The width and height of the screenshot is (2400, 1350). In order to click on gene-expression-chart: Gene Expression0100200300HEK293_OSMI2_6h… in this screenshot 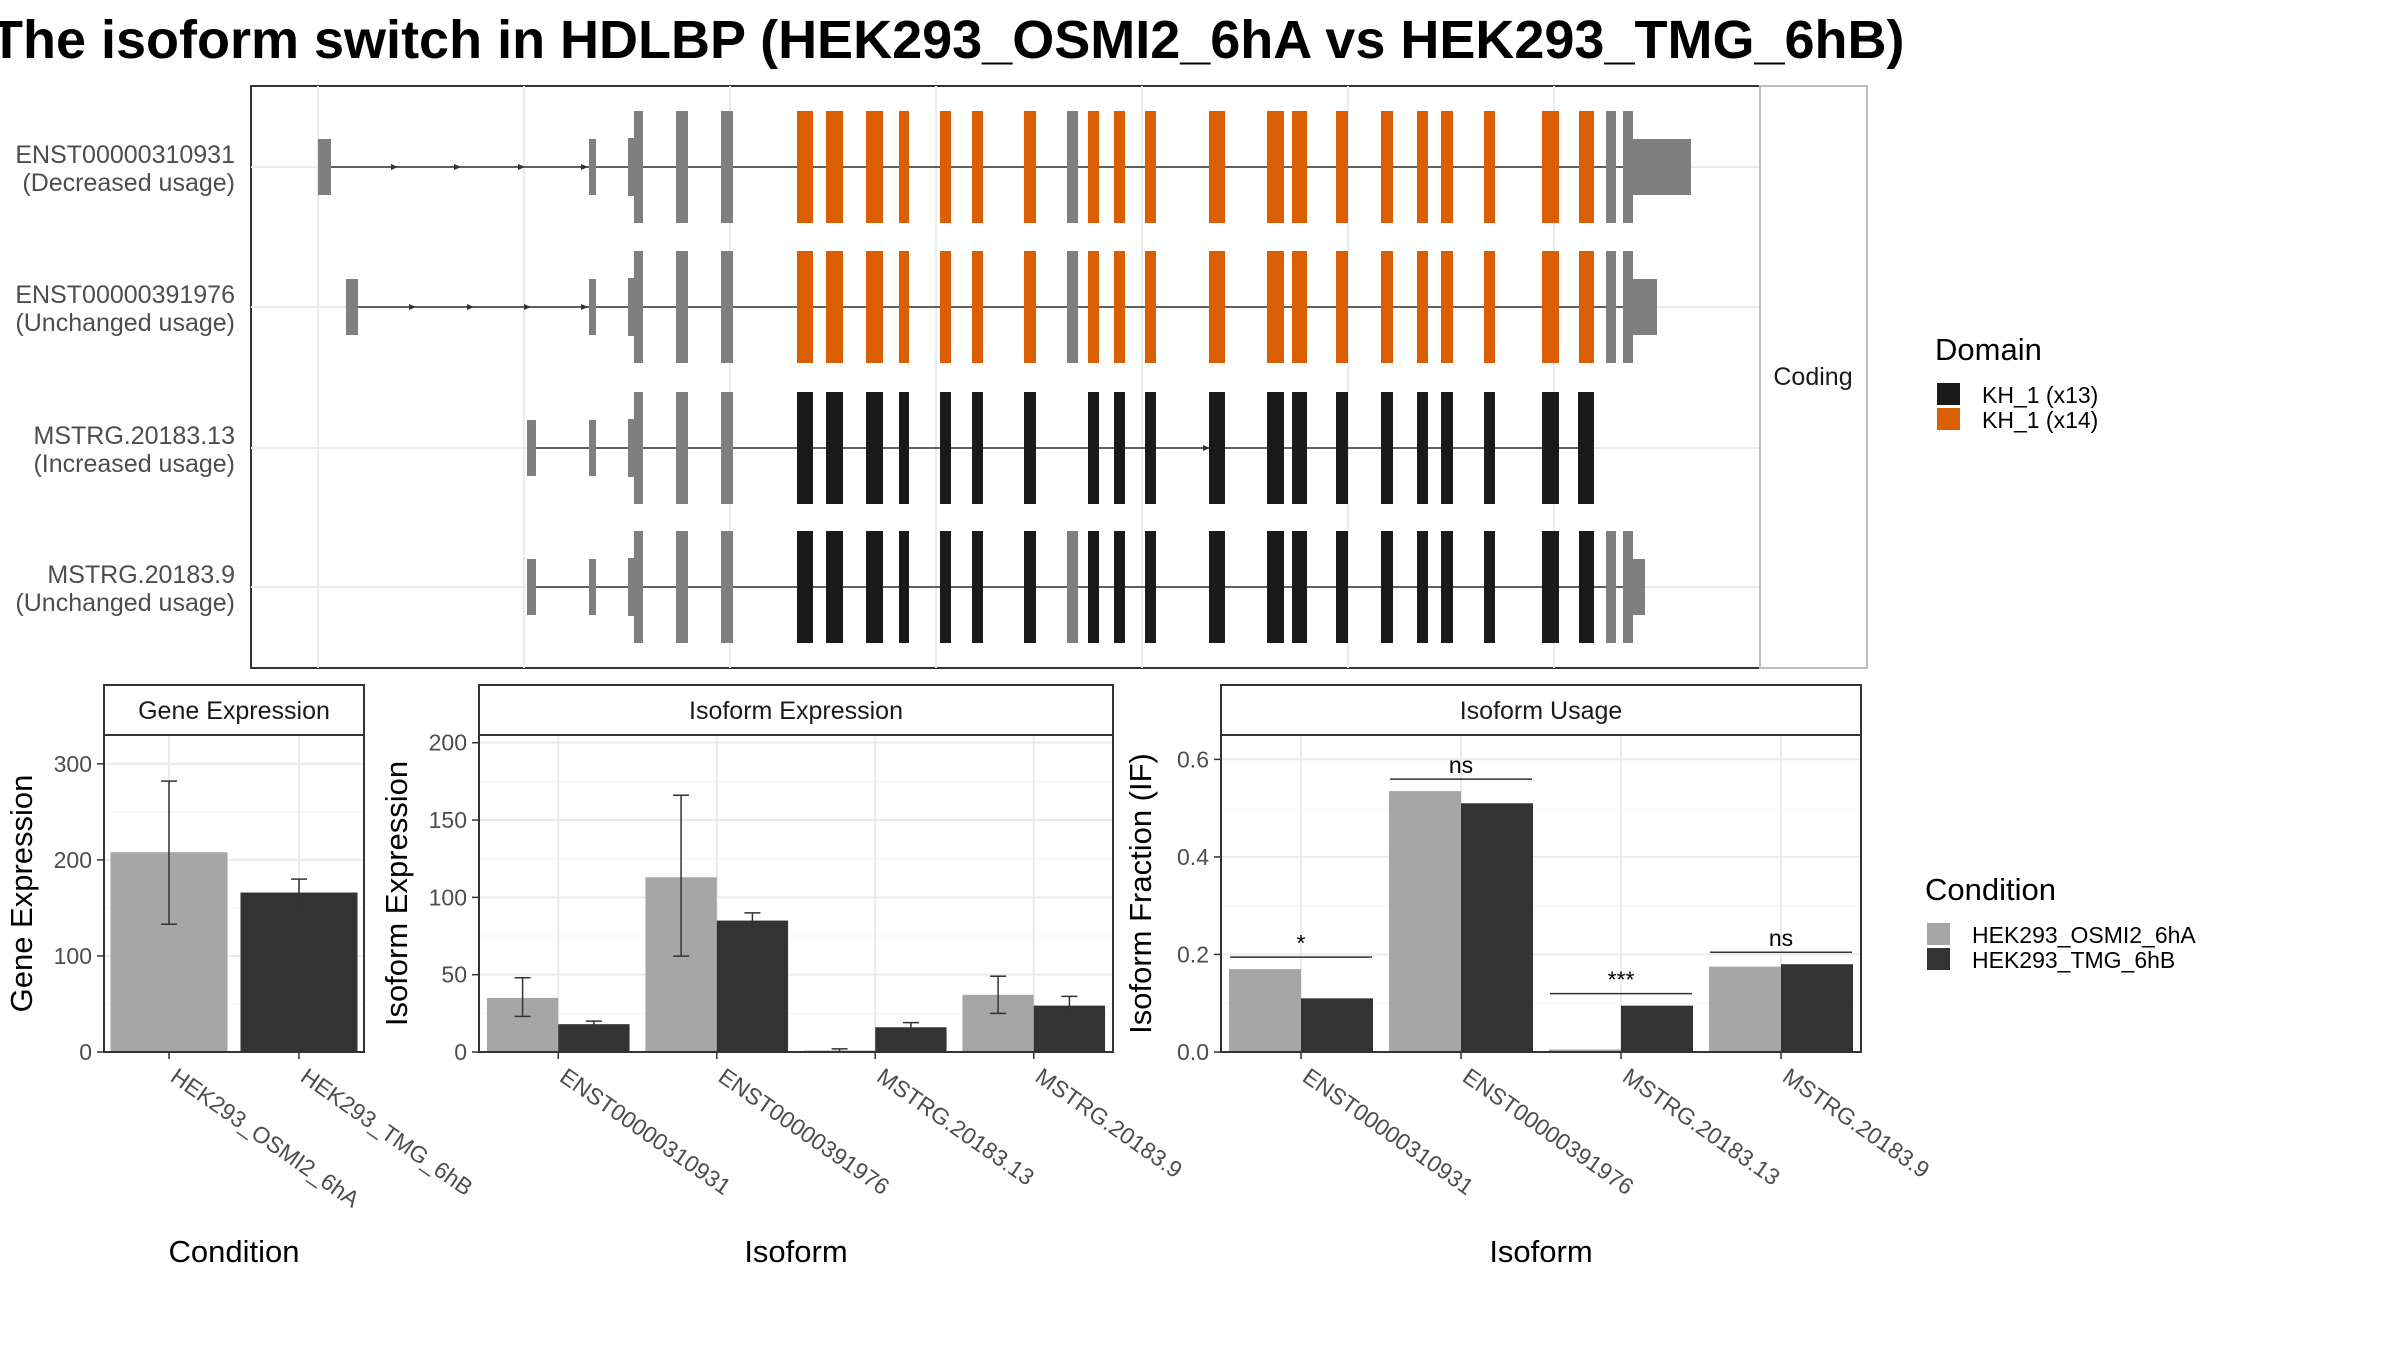, I will do `click(241, 976)`.